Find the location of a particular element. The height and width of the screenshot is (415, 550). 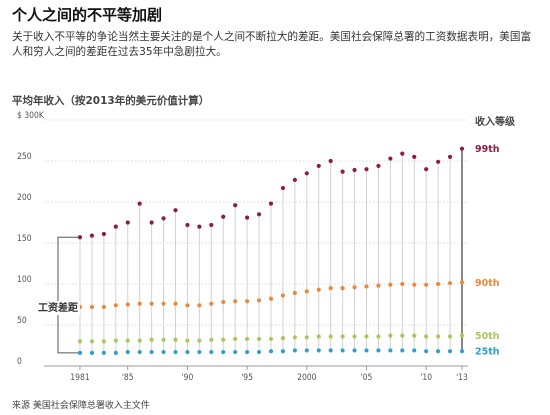

series-label-90th: 90th is located at coordinates (487, 283).